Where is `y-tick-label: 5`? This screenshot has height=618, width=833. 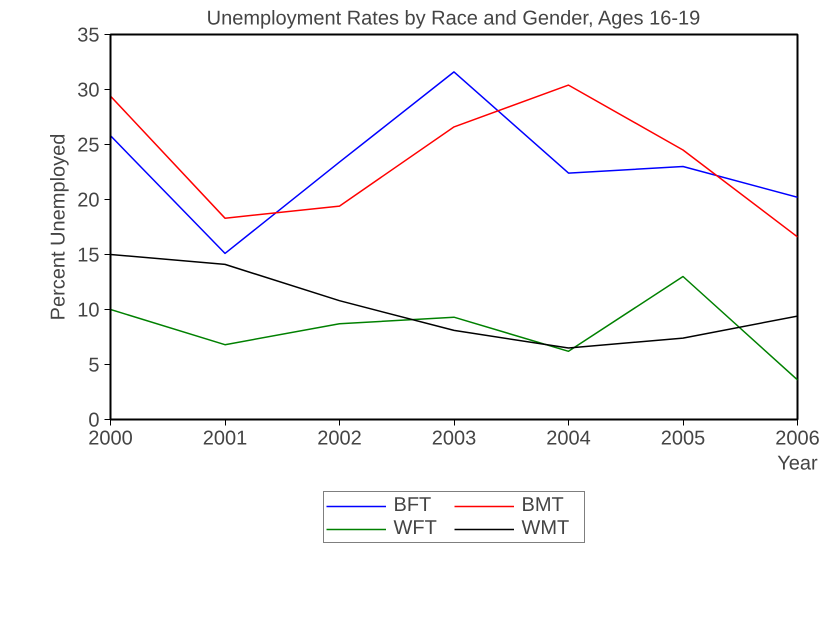
y-tick-label: 5 is located at coordinates (94, 365).